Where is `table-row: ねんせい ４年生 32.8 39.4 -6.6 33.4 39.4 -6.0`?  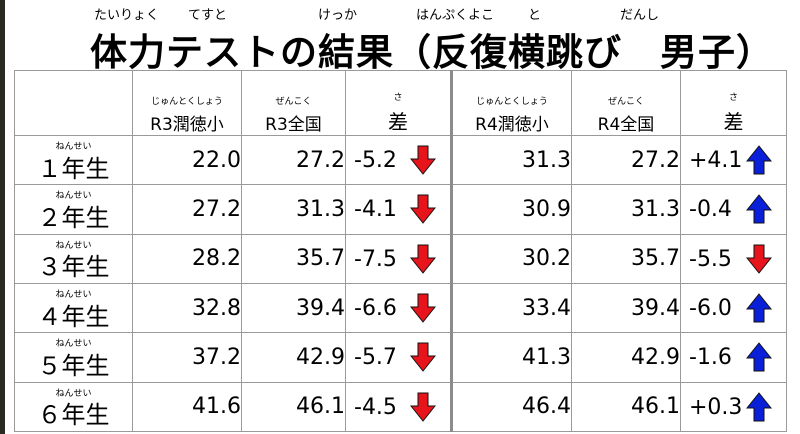
table-row: ねんせい ４年生 32.8 39.4 -6.6 33.4 39.4 -6.0 is located at coordinates (400, 308).